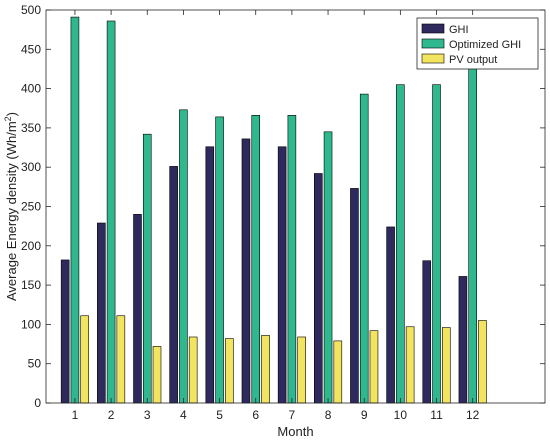 Image resolution: width=550 pixels, height=440 pixels. What do you see at coordinates (35, 364) in the screenshot?
I see `y-tick-label: 50` at bounding box center [35, 364].